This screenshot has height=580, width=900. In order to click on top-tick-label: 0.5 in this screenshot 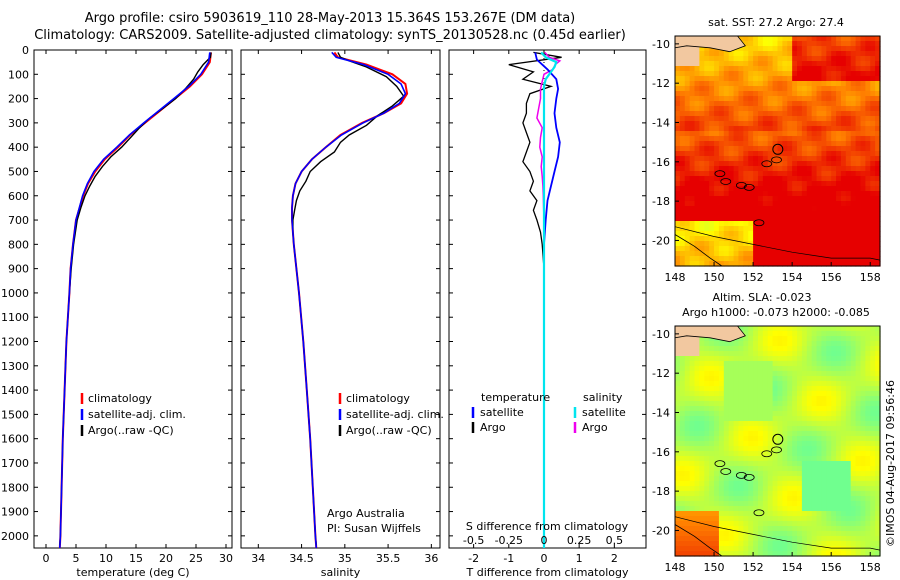, I will do `click(615, 540)`.